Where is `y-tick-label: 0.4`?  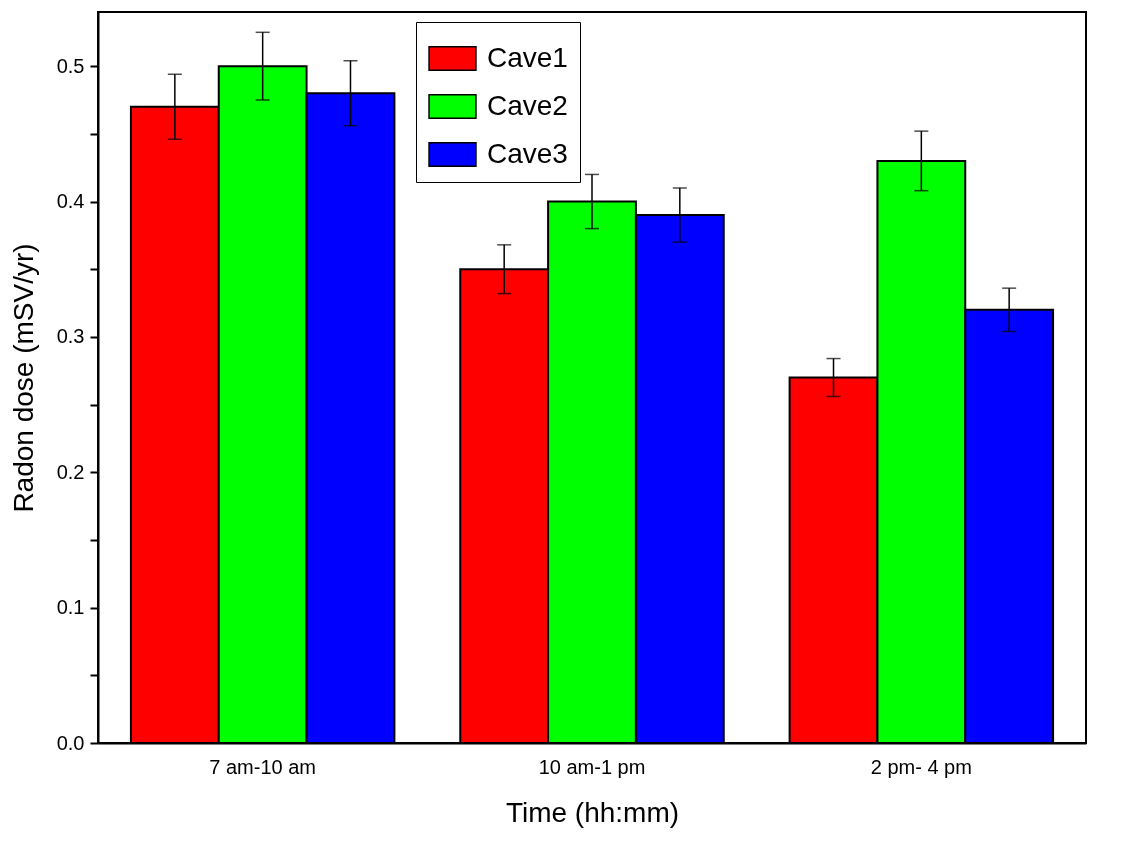
y-tick-label: 0.4 is located at coordinates (70, 201).